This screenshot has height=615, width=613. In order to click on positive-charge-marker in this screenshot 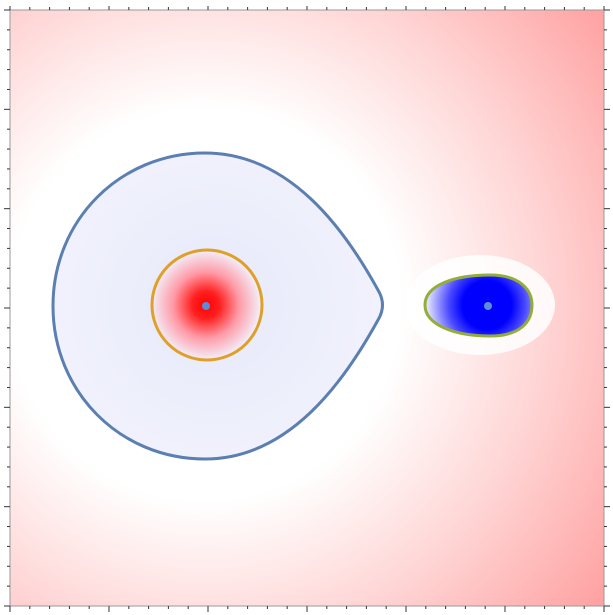, I will do `click(206, 306)`.